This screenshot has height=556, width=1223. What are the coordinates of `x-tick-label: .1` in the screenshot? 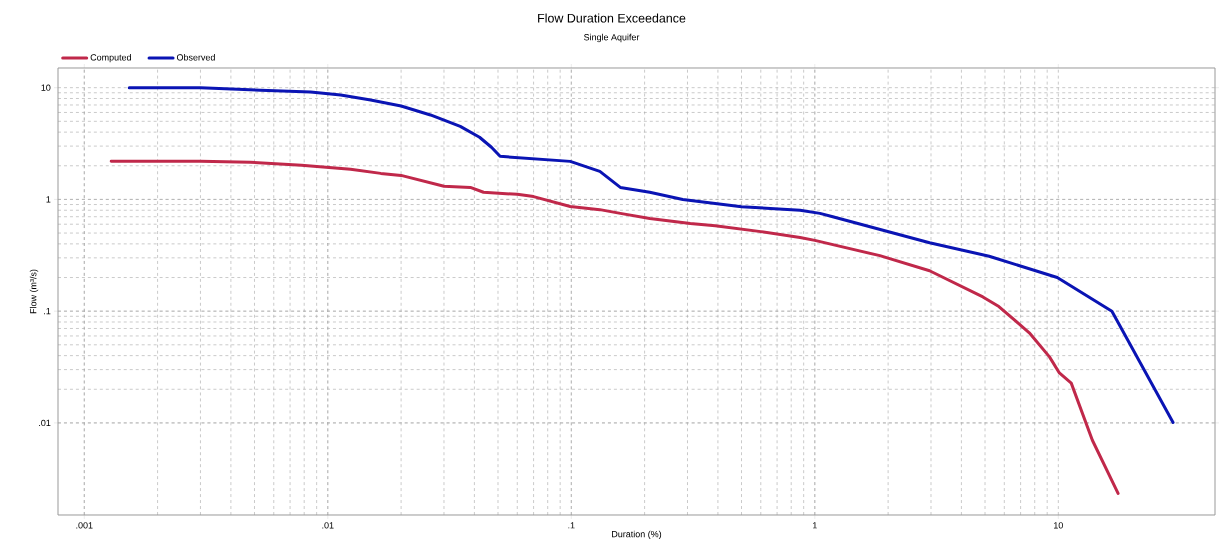 It's located at (571, 525).